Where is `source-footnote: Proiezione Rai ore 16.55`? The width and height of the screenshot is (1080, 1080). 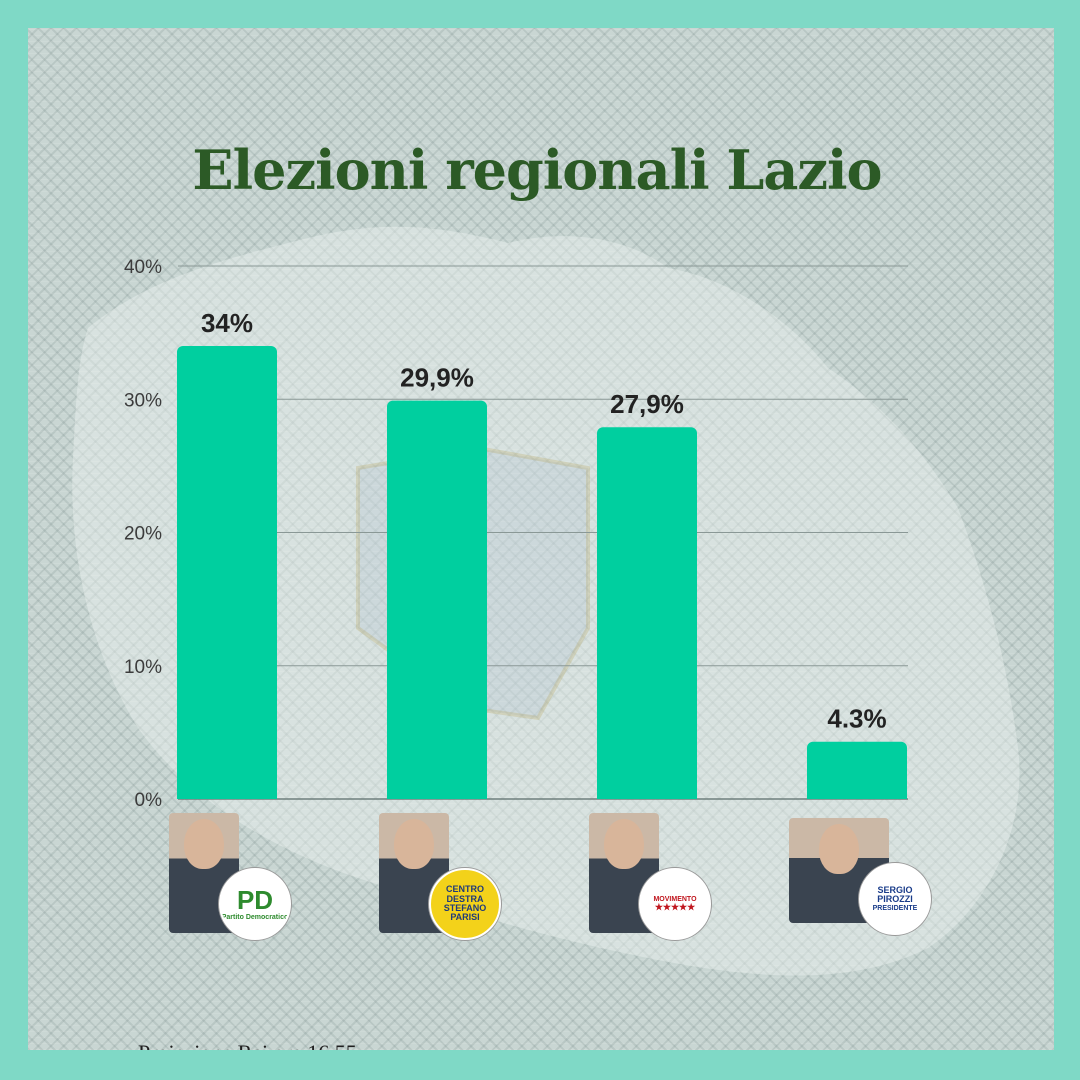 source-footnote: Proiezione Rai ore 16.55 is located at coordinates (247, 1045).